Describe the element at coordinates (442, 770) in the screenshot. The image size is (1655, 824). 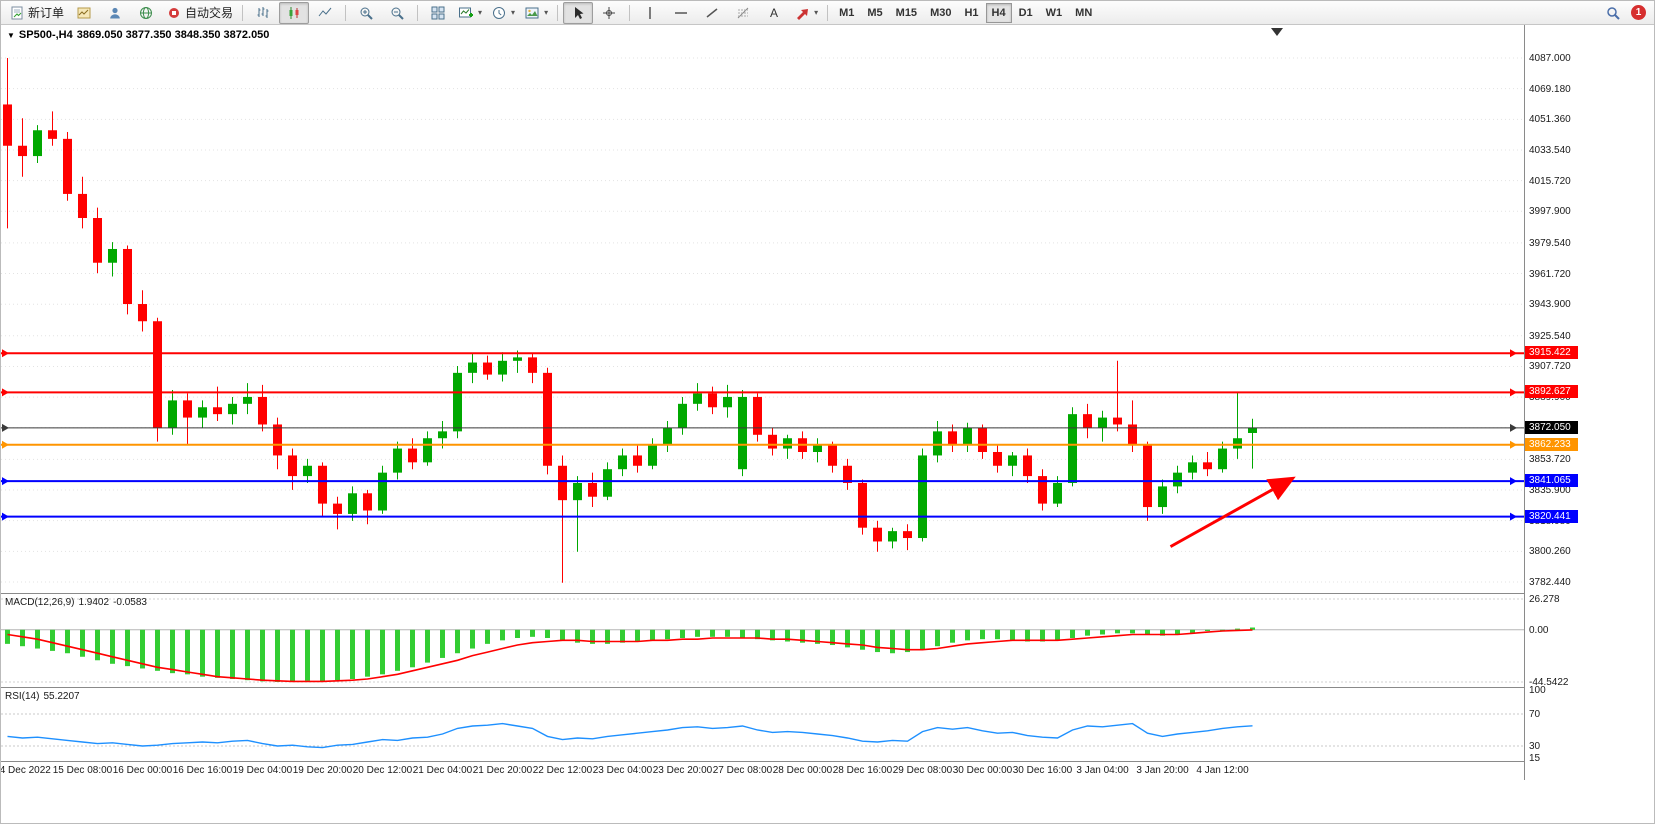
I see `time-axis-label: 21 Dec 04:00` at that location.